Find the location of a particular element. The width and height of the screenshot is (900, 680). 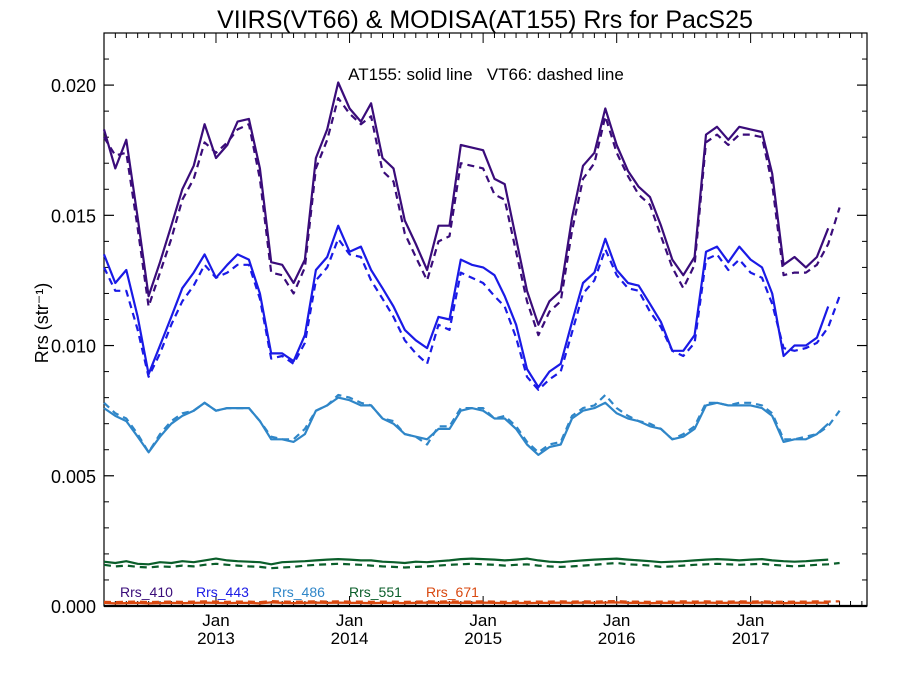

y-tick-label: 0.020 is located at coordinates (73, 86).